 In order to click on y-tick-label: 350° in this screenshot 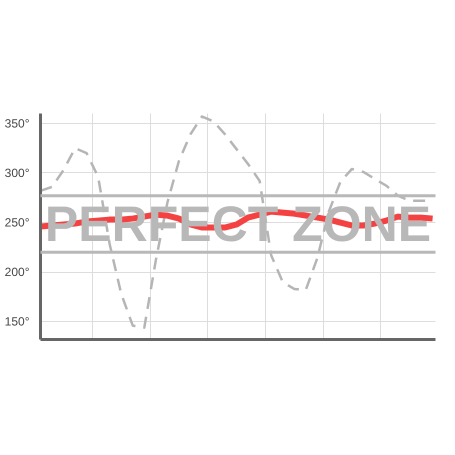, I will do `click(17, 123)`.